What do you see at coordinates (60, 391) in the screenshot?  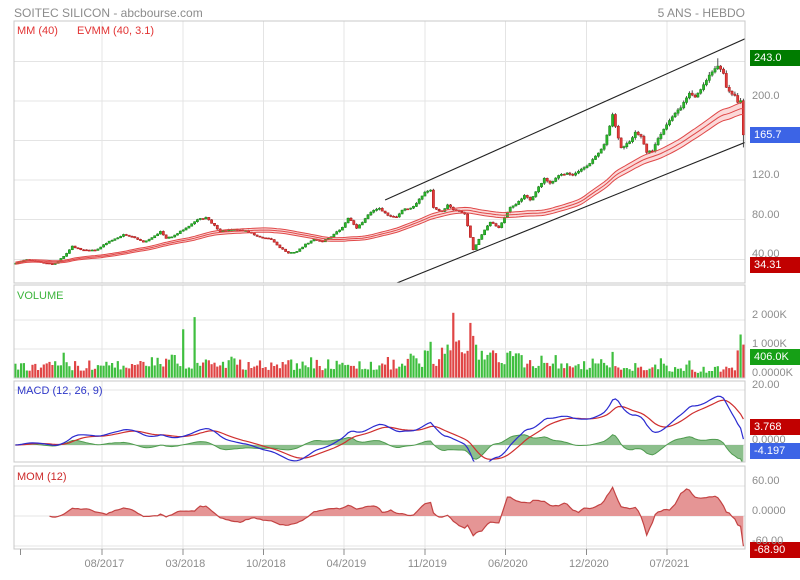 I see `macd-panel-label: MACD (12, 26, 9)` at bounding box center [60, 391].